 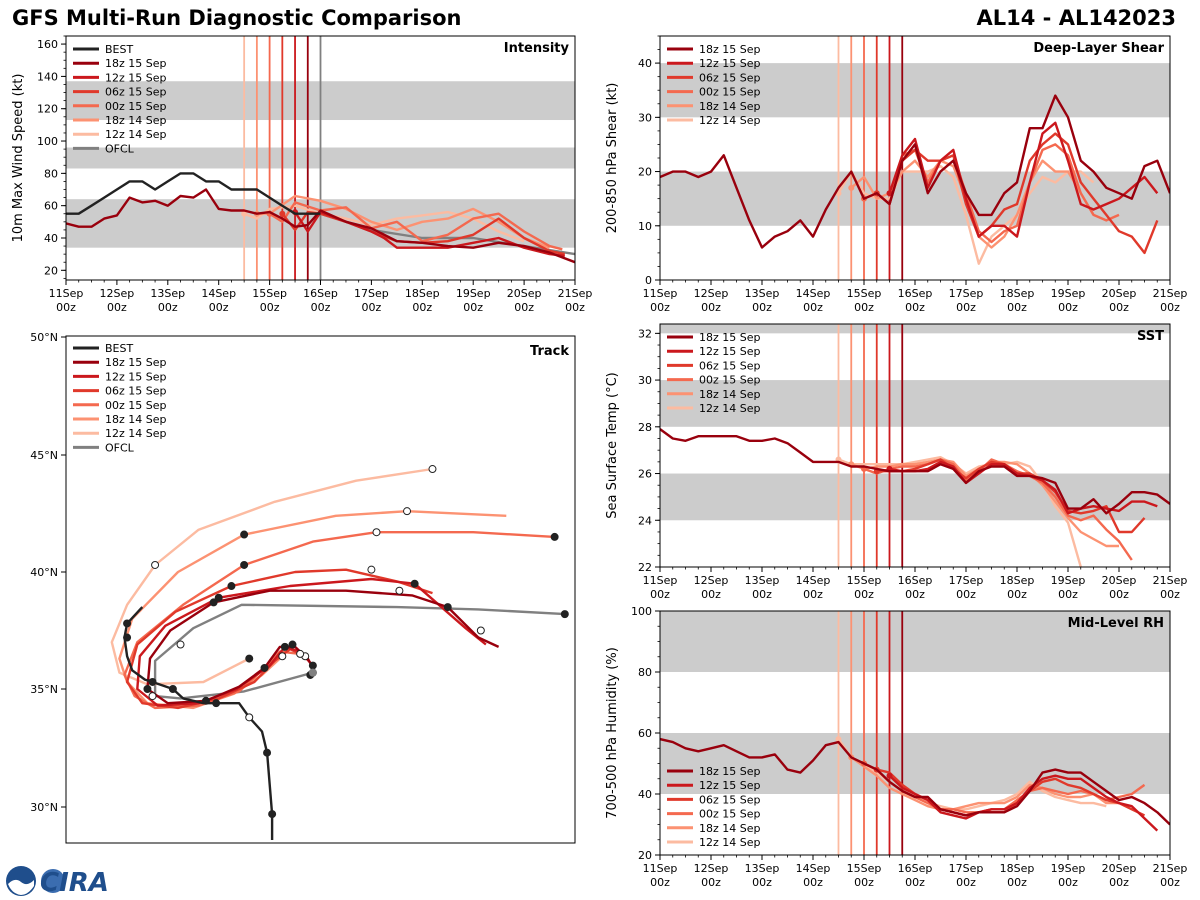 I want to click on intensity-xtick-label: 21Sep, so click(x=575, y=293).